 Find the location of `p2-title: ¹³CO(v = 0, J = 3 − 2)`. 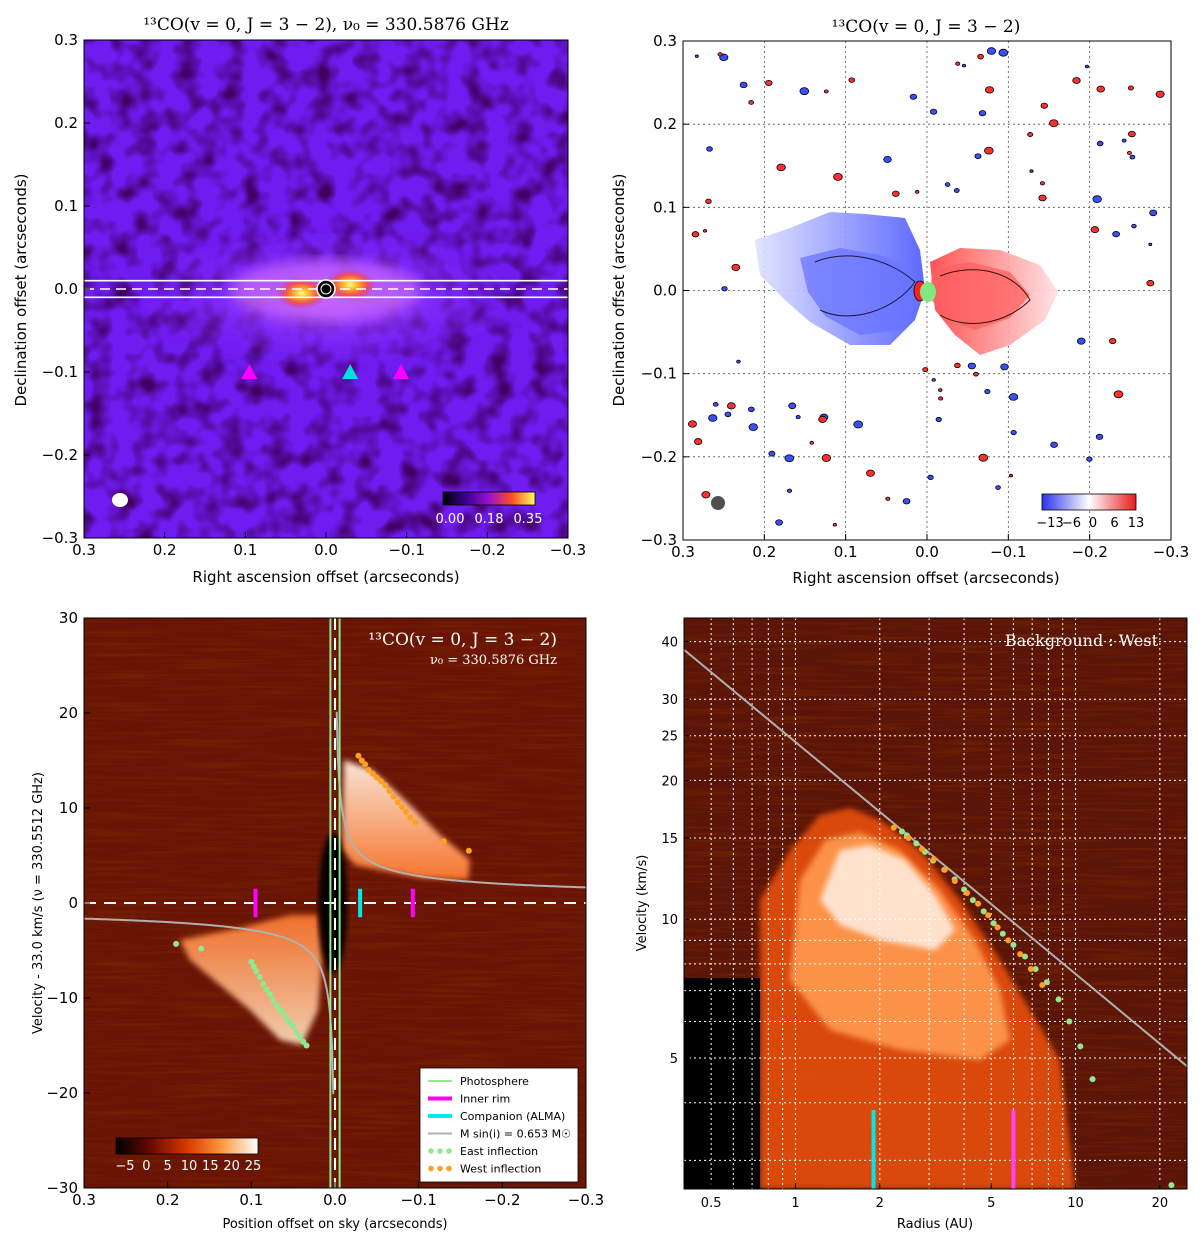

p2-title: ¹³CO(v = 0, J = 3 − 2) is located at coordinates (926, 27).